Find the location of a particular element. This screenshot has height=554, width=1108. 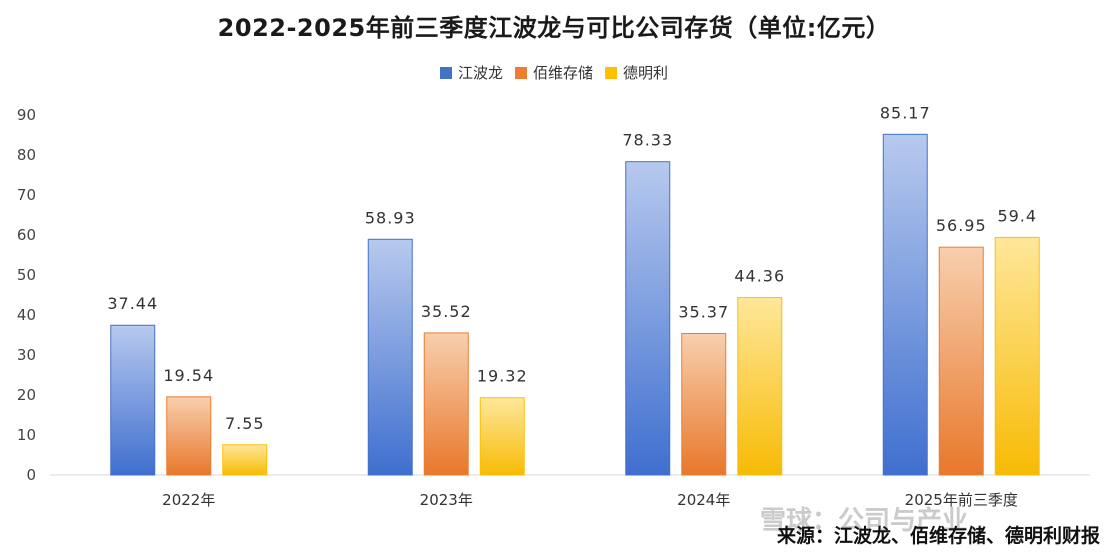

legend-swatch-jiangbolong is located at coordinates (445, 72).